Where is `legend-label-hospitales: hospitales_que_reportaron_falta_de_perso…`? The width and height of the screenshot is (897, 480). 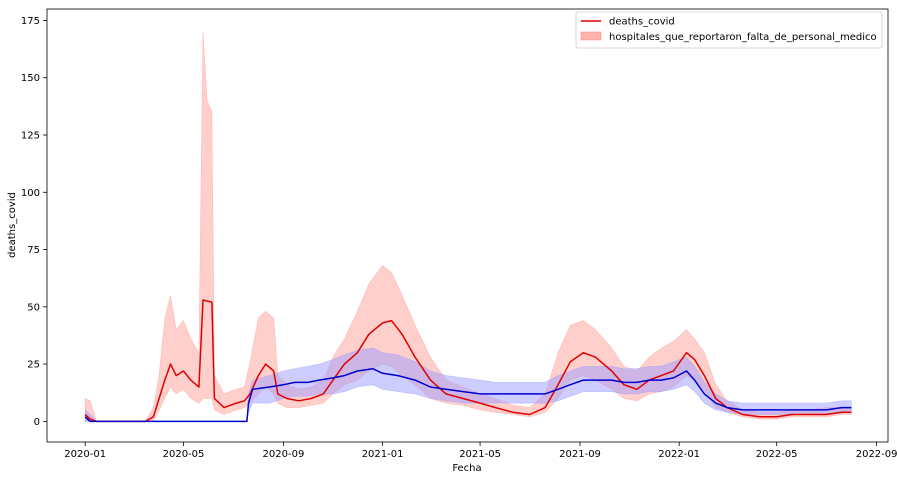
legend-label-hospitales: hospitales_que_reportaron_falta_de_perso… is located at coordinates (743, 37).